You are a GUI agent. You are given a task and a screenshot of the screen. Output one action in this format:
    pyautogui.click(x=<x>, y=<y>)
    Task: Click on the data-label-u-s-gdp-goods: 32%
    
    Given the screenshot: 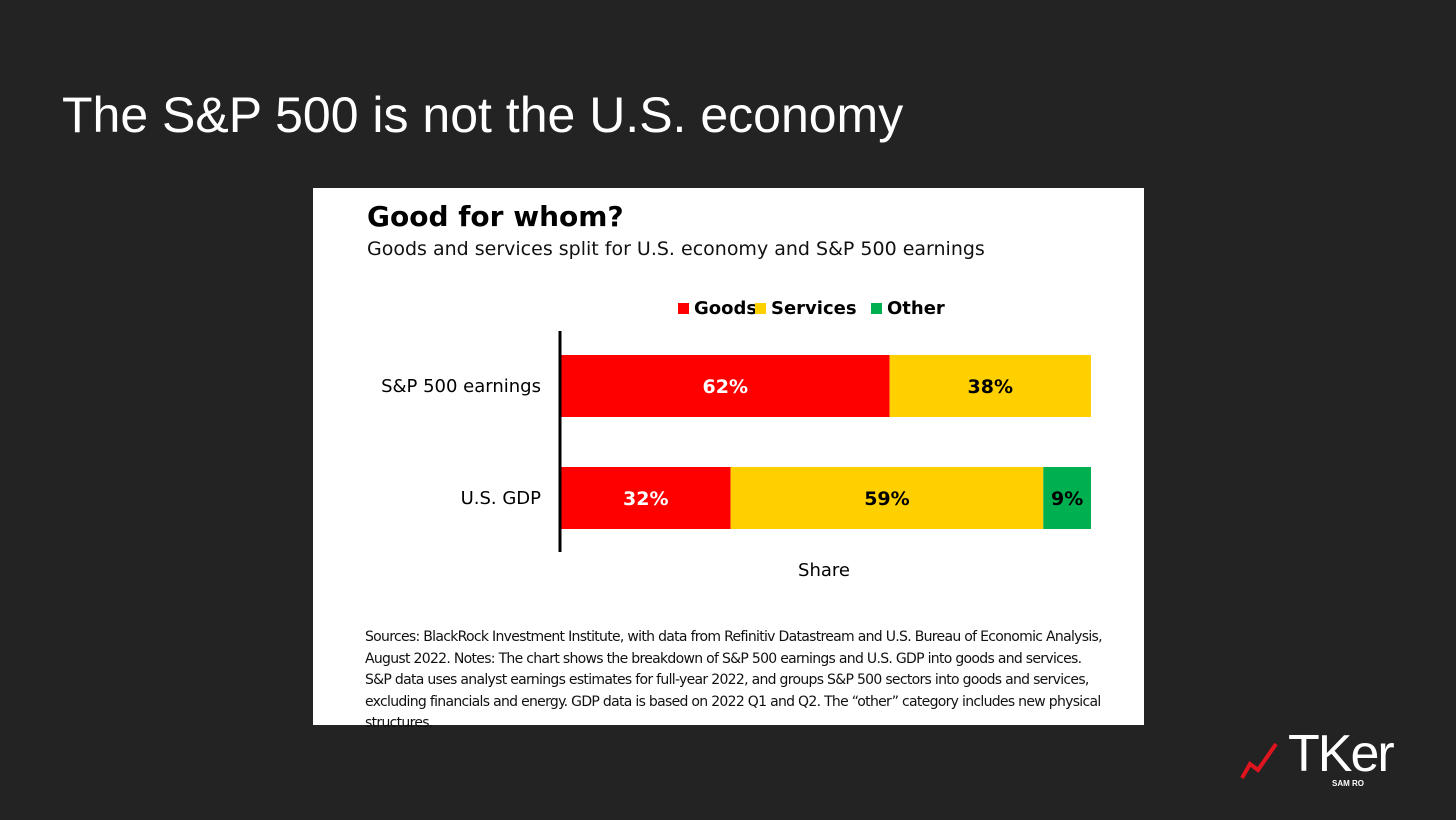 What is the action you would take?
    pyautogui.click(x=645, y=499)
    